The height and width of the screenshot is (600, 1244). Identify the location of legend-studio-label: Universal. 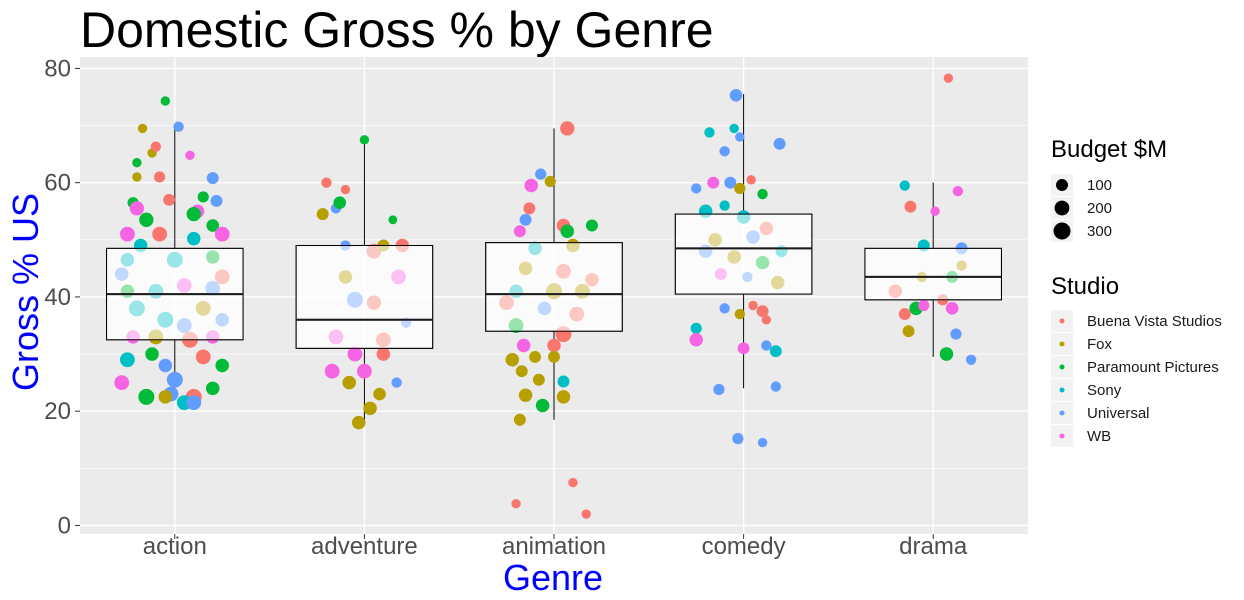
(1118, 413).